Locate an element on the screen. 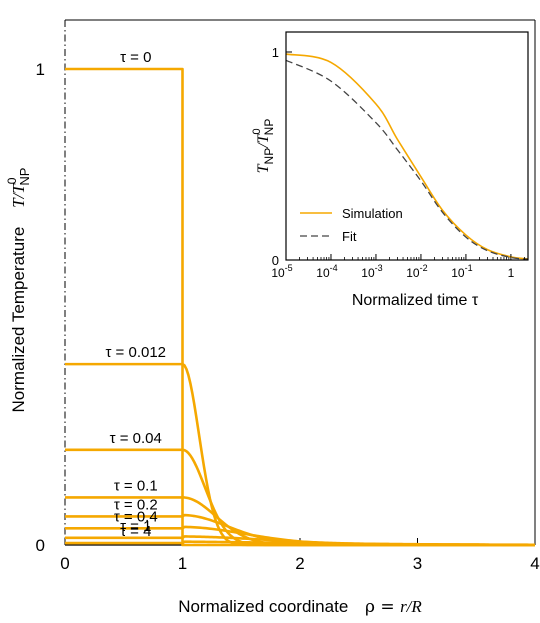 Image resolution: width=540 pixels, height=623 pixels. inset-x-tick-label: 1 is located at coordinates (511, 273).